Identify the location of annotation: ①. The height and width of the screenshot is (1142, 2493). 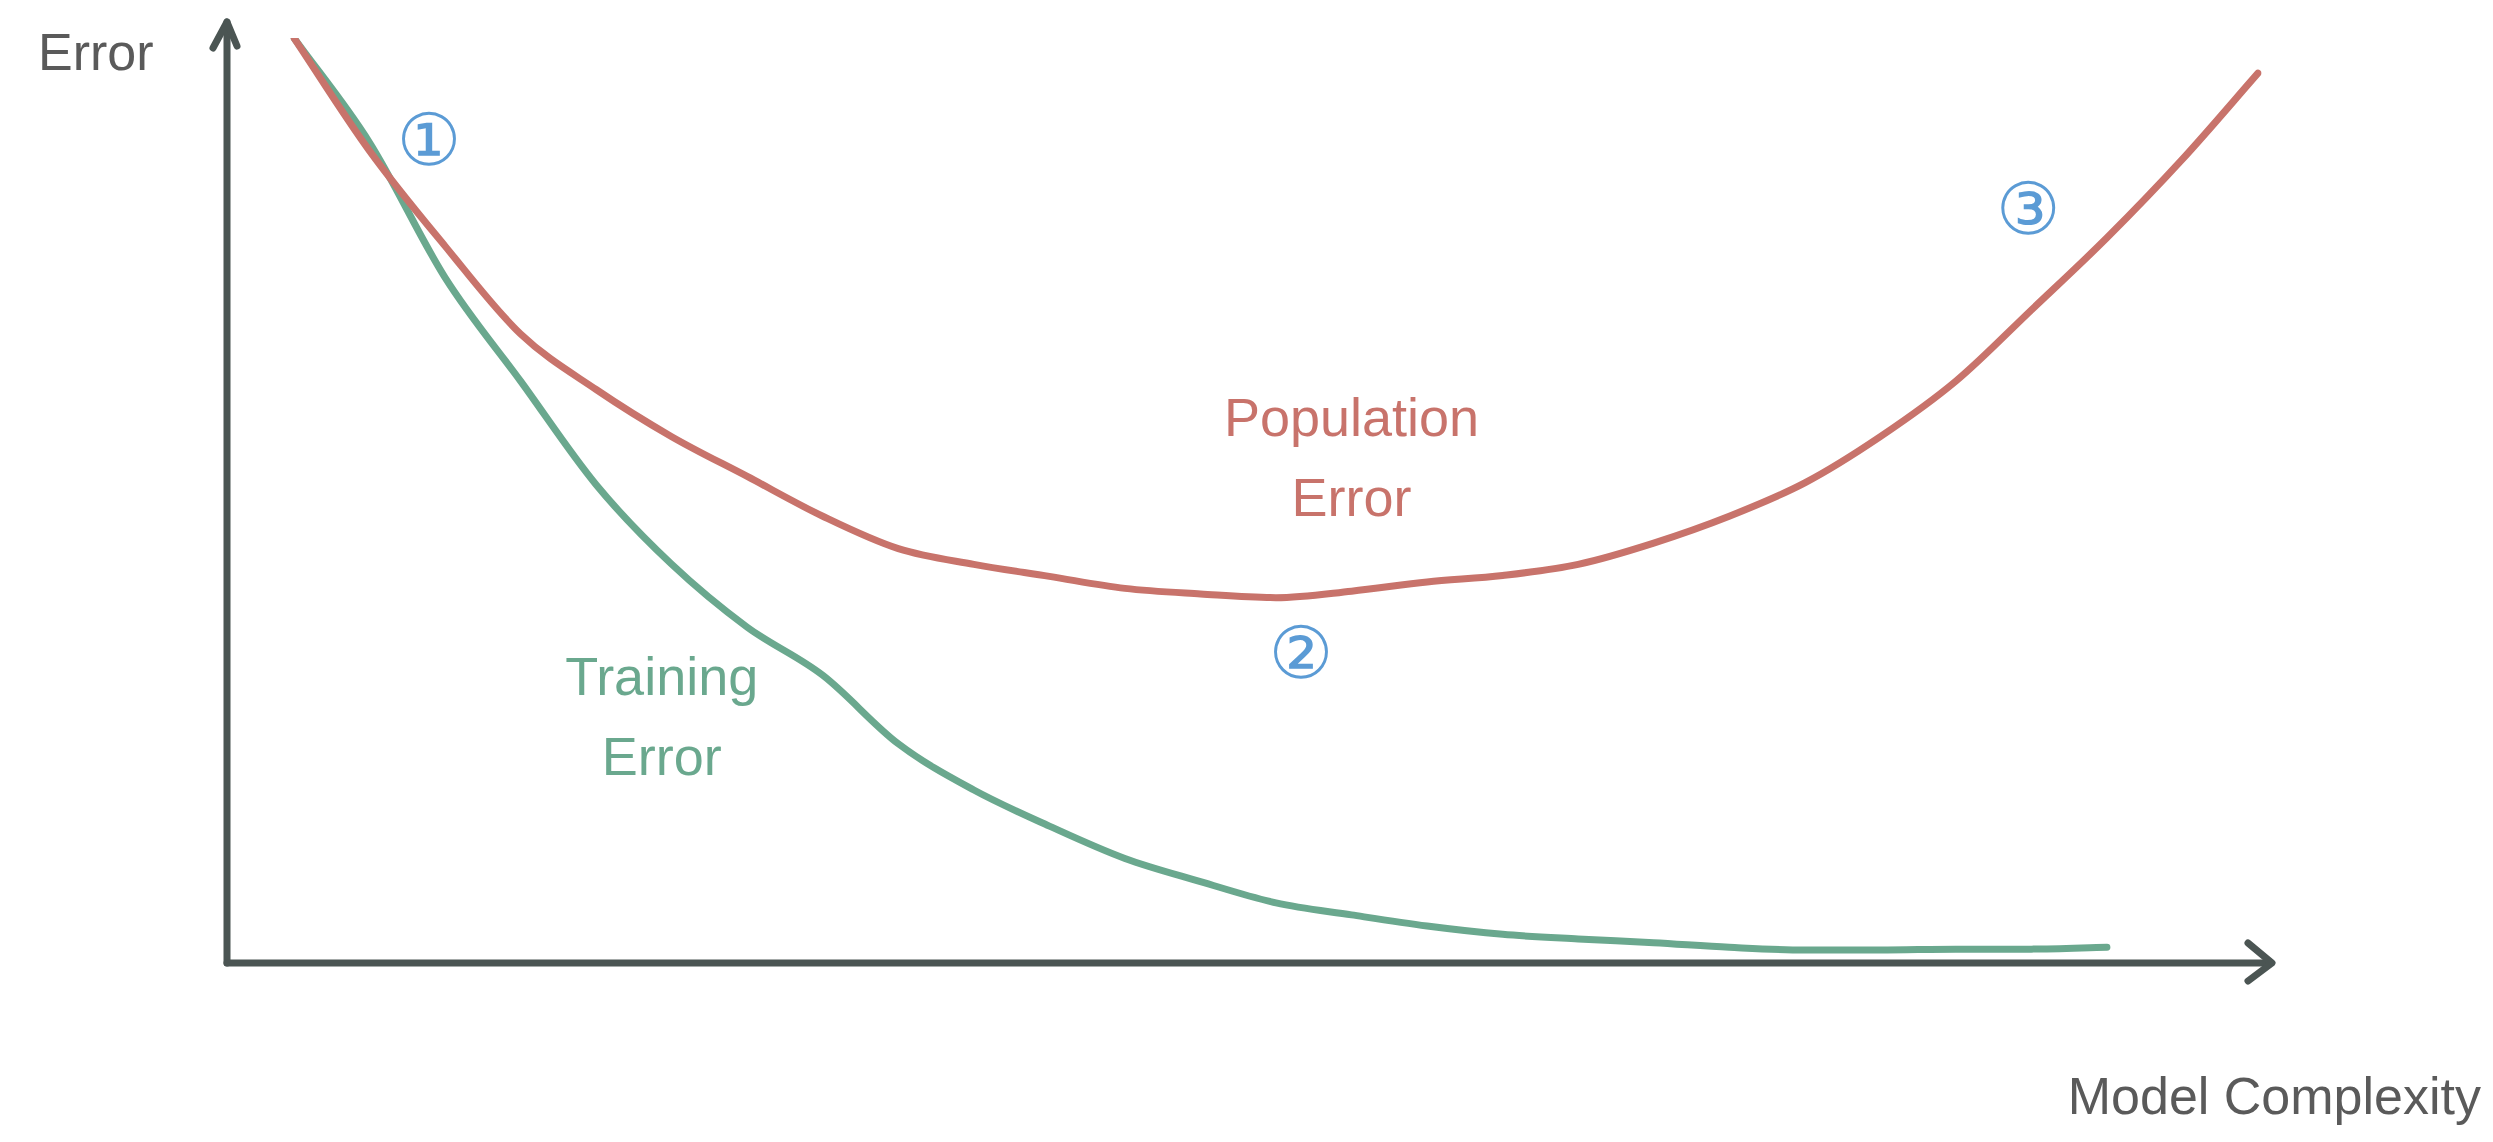
(429, 139).